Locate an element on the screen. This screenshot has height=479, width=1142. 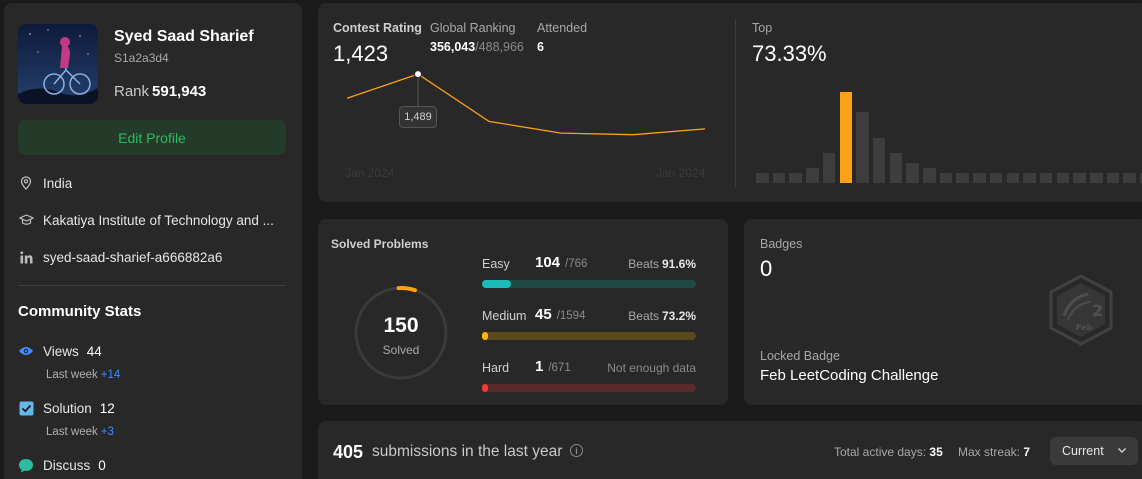
locked-badge-name: Feb LeetCoding Challenge is located at coordinates (849, 375).